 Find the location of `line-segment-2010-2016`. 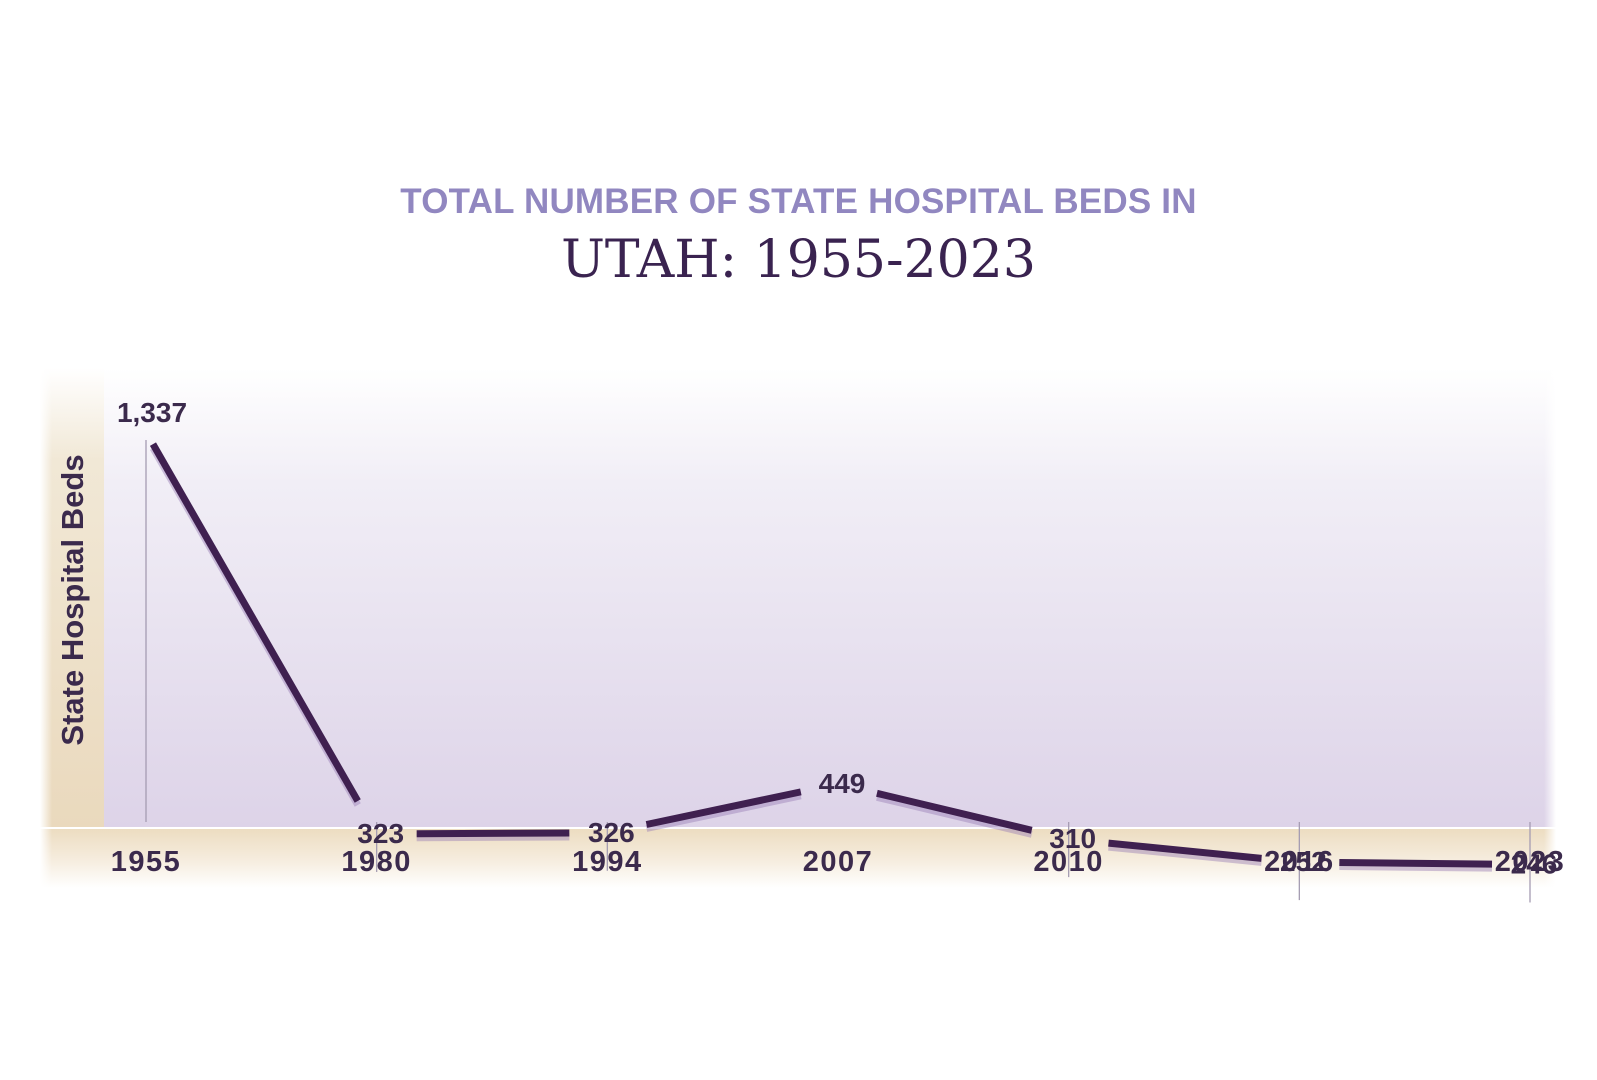

line-segment-2010-2016 is located at coordinates (1185, 850).